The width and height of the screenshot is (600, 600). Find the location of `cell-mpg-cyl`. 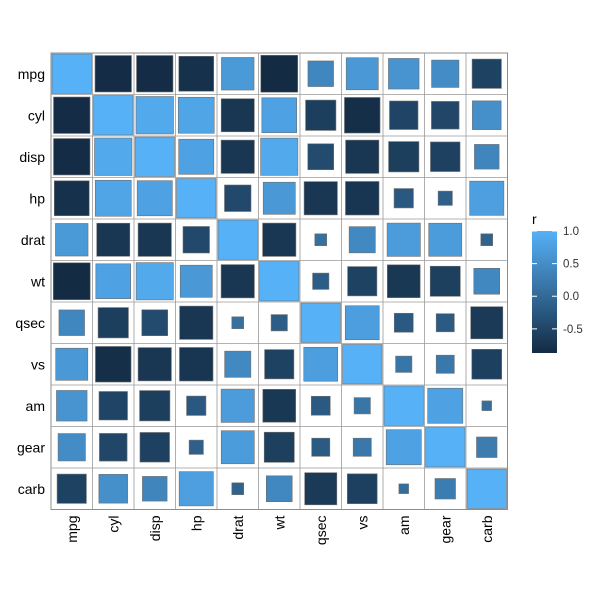

cell-mpg-cyl is located at coordinates (113, 74).